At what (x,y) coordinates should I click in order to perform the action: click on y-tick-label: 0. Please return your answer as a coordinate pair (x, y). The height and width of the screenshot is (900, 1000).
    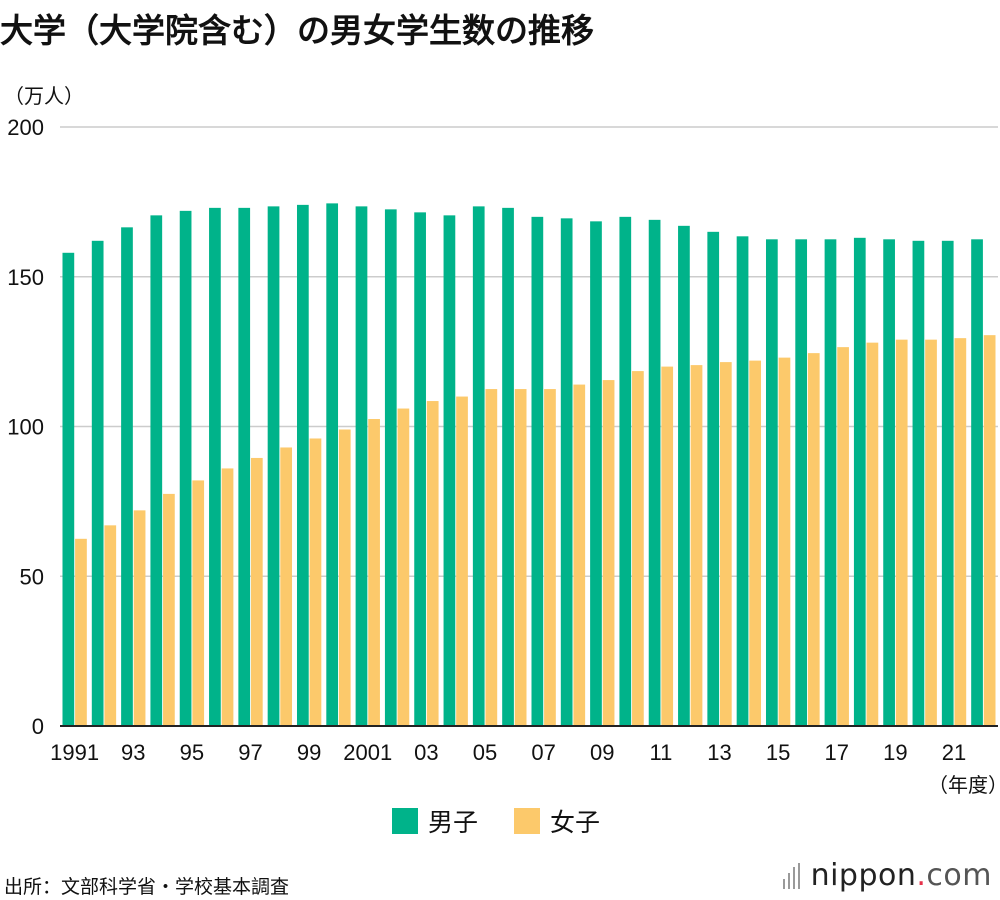
    Looking at the image, I should click on (38, 726).